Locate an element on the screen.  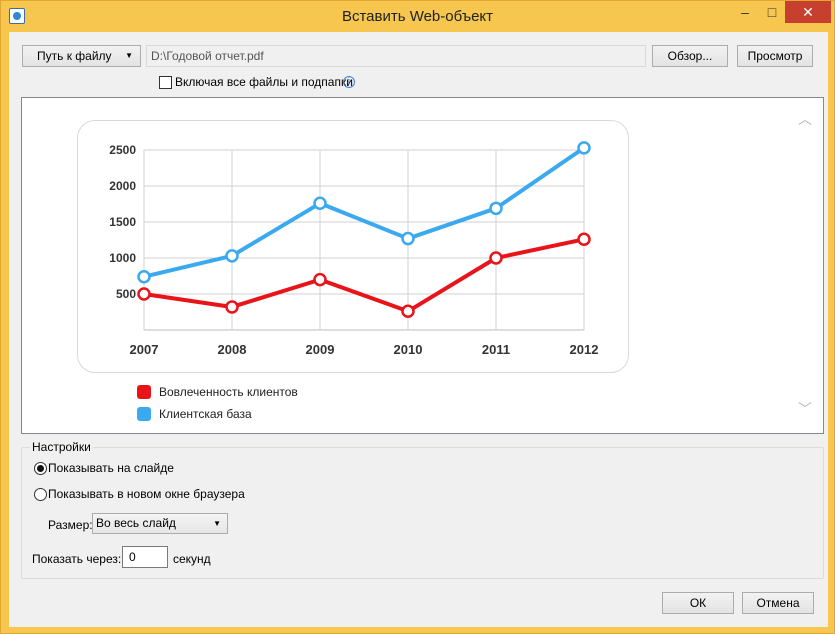
scroll-down-icon: ﹀ is located at coordinates (805, 409).